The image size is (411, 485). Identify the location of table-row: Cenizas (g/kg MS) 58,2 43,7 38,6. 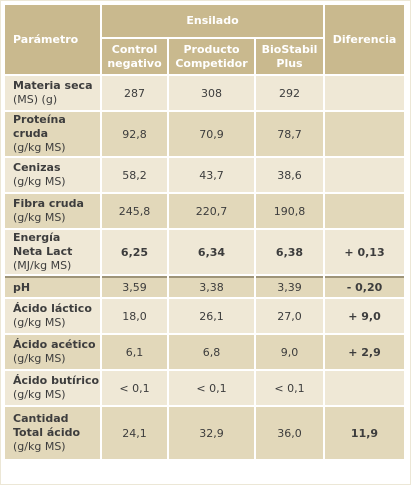
(204, 175).